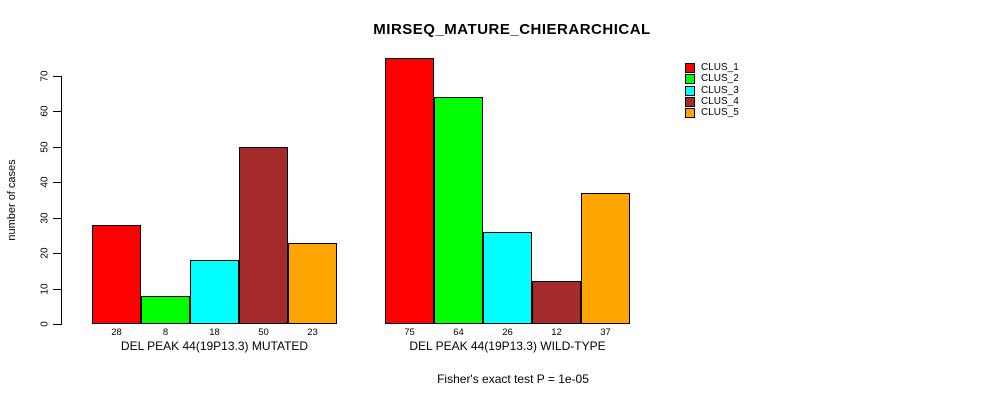 The width and height of the screenshot is (990, 400). I want to click on bar-value-label: 37, so click(605, 332).